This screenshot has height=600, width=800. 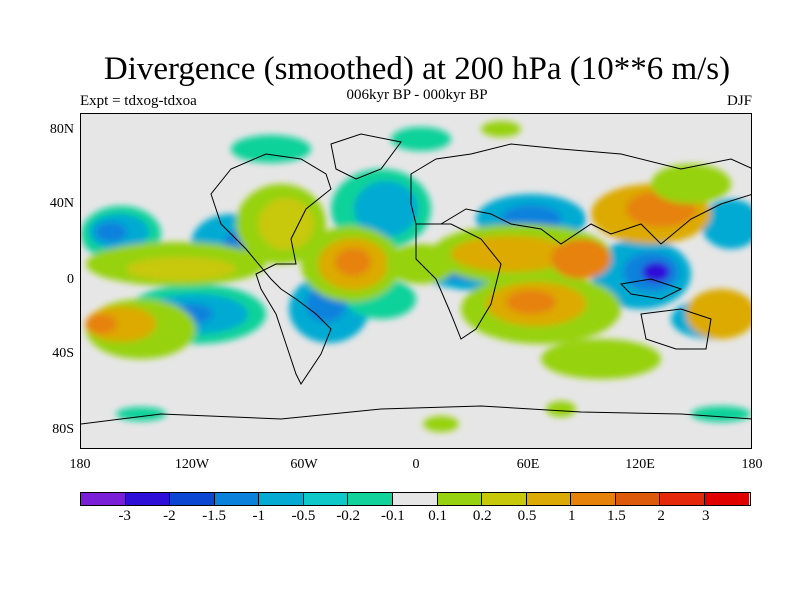 I want to click on colorbar, so click(x=415, y=499).